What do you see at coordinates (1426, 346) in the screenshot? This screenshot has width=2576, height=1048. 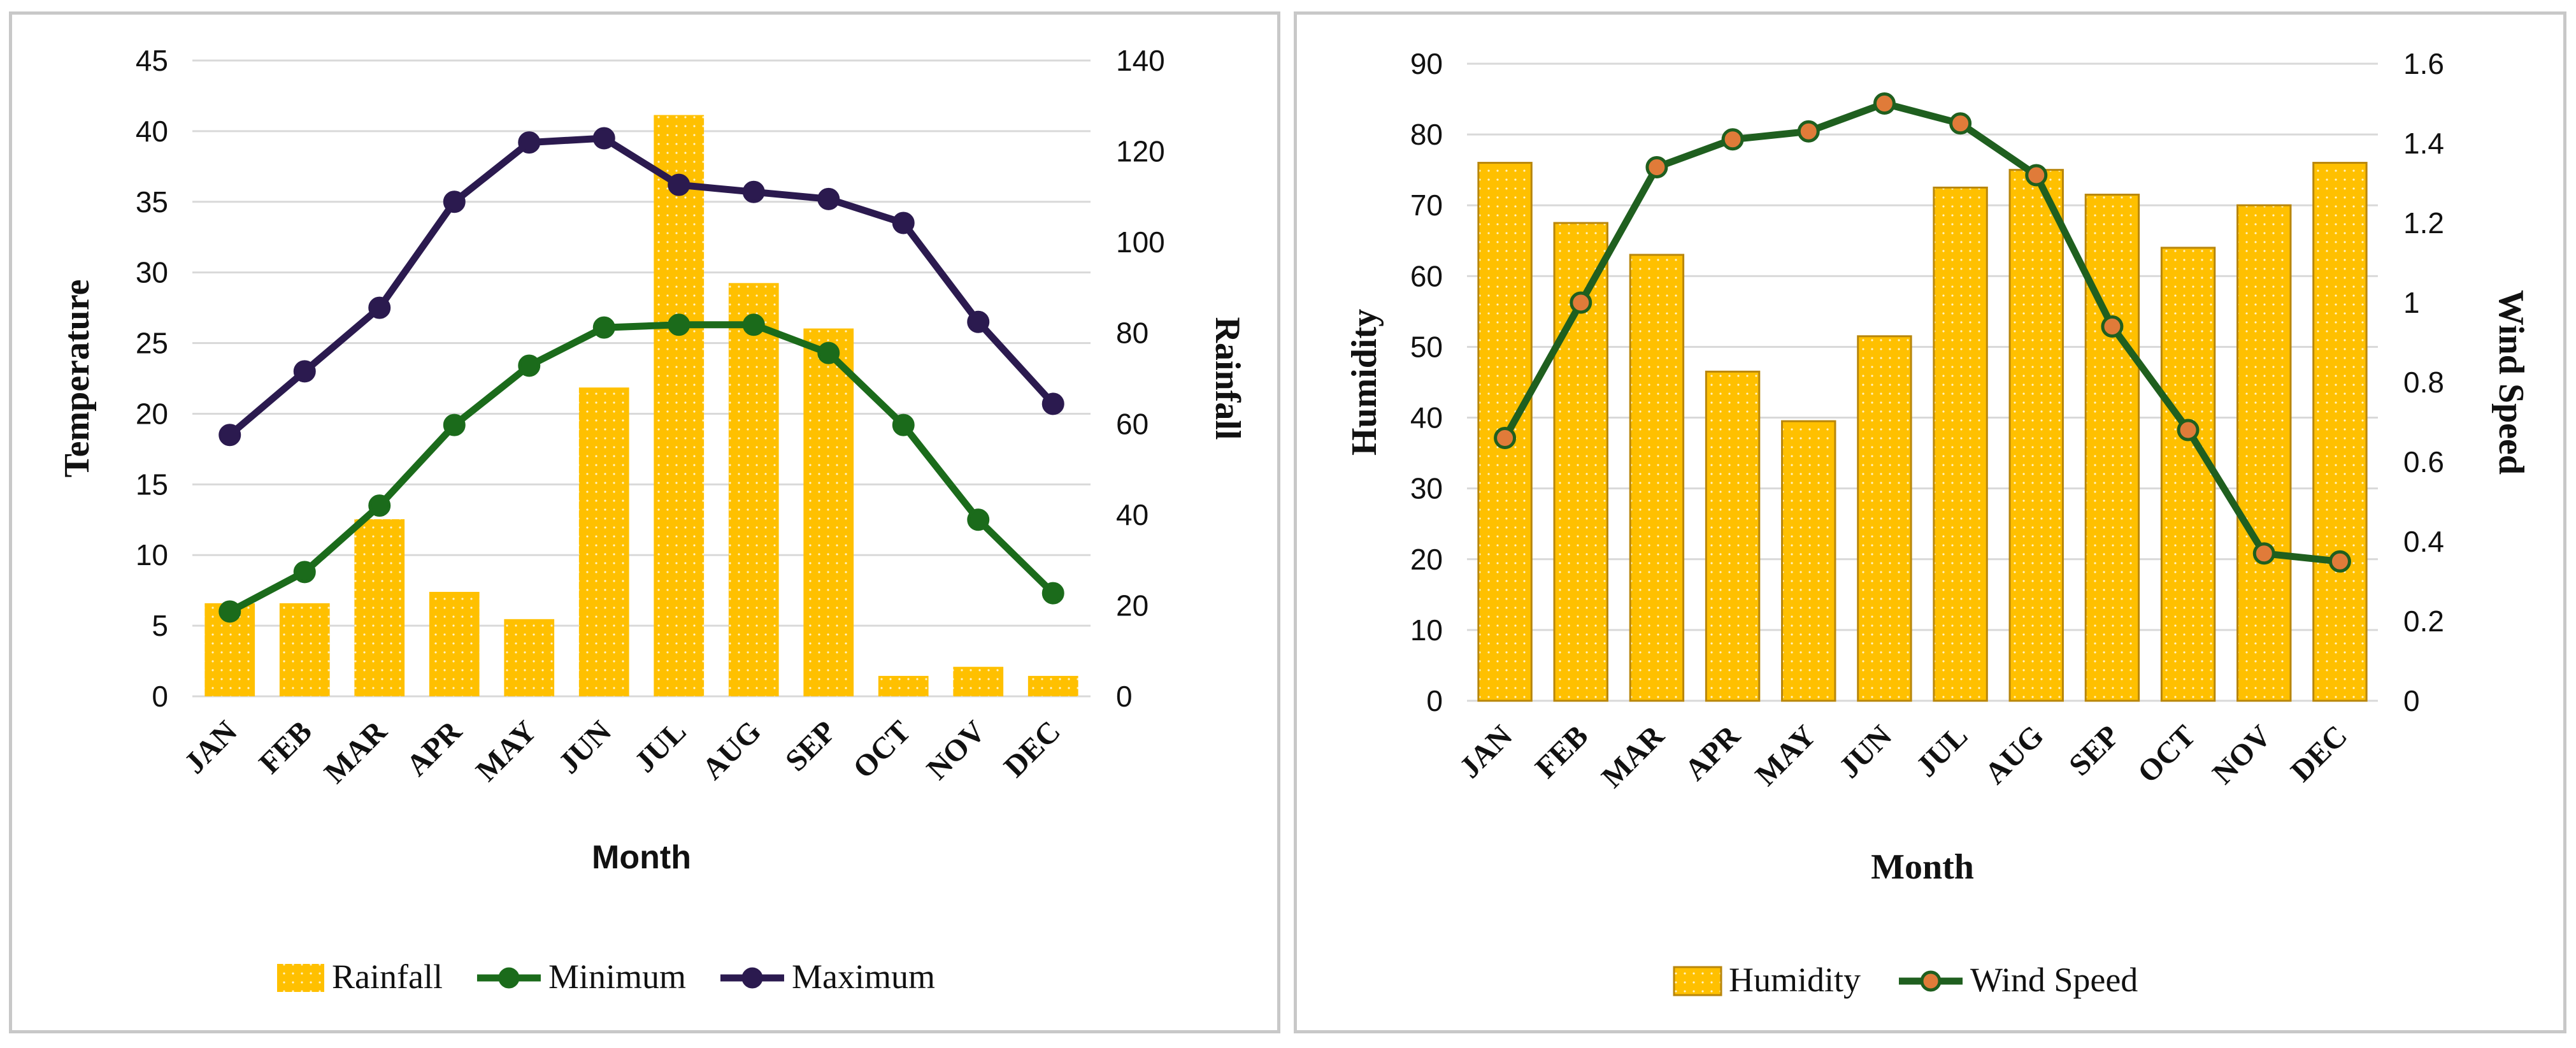 I see `y-tick-label: 50` at bounding box center [1426, 346].